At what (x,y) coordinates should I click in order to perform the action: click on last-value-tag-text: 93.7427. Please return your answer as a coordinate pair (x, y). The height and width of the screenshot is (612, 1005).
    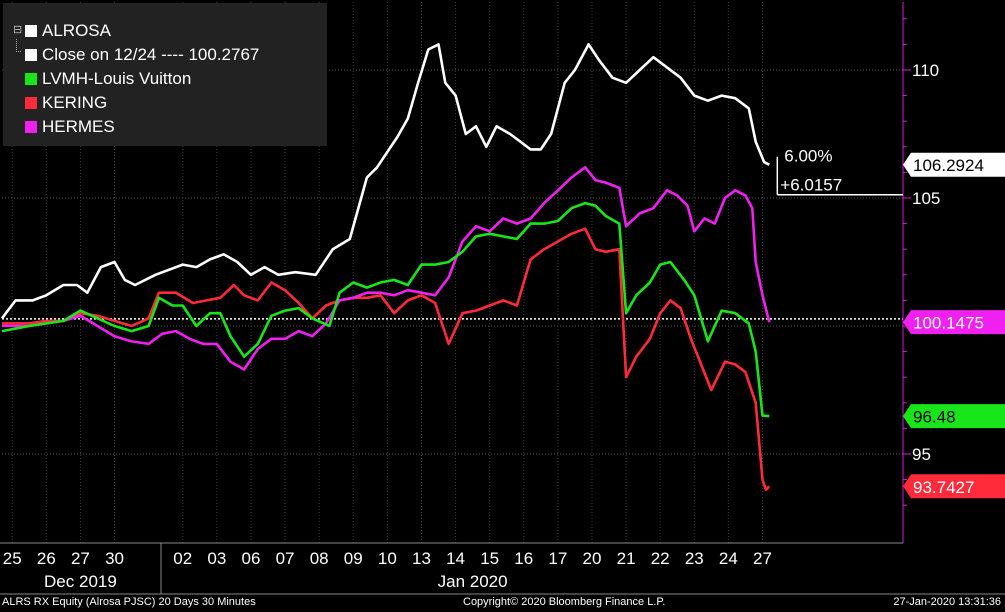
    Looking at the image, I should click on (943, 487).